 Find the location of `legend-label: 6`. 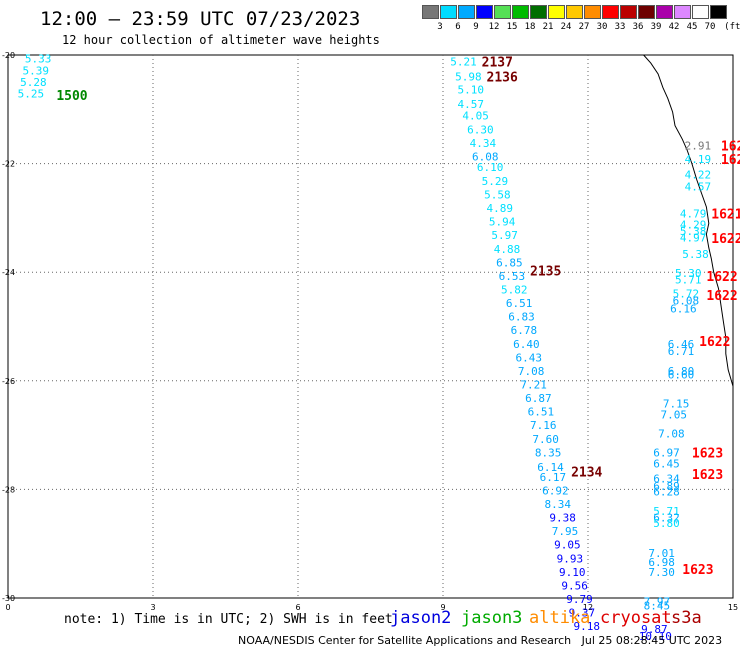

legend-label: 6 is located at coordinates (458, 27).